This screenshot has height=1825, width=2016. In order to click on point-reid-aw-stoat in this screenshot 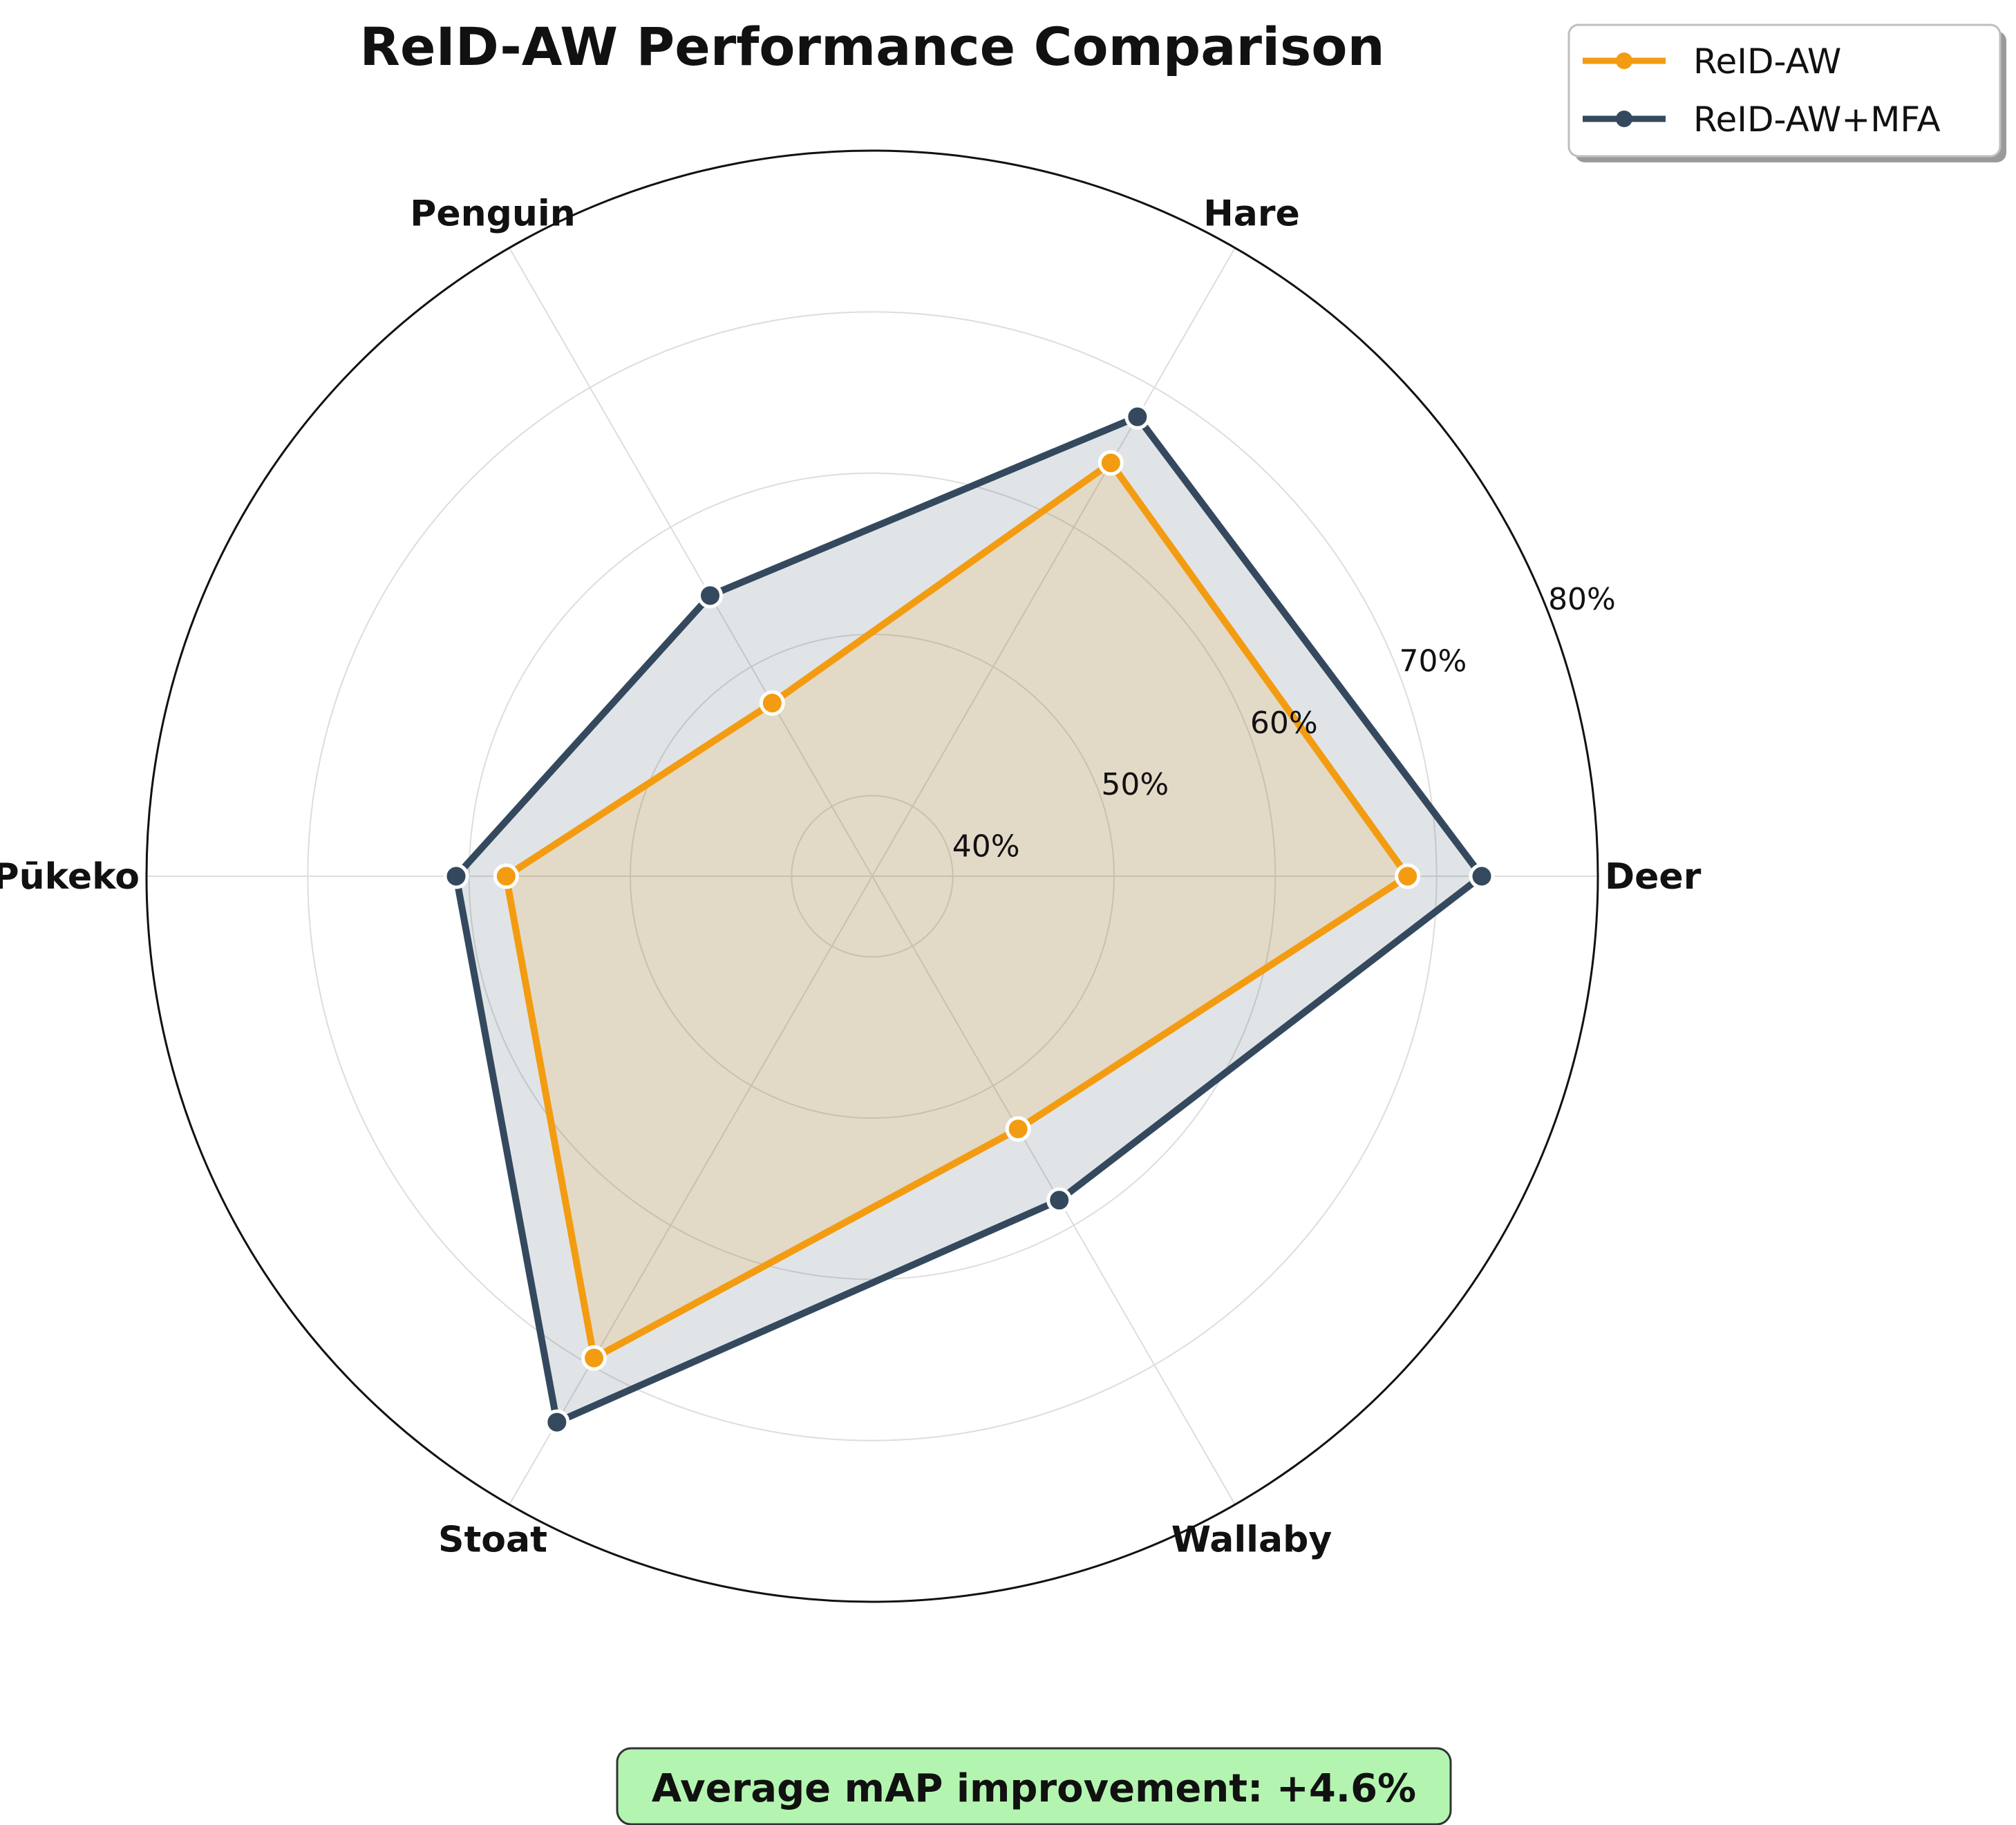, I will do `click(594, 1358)`.